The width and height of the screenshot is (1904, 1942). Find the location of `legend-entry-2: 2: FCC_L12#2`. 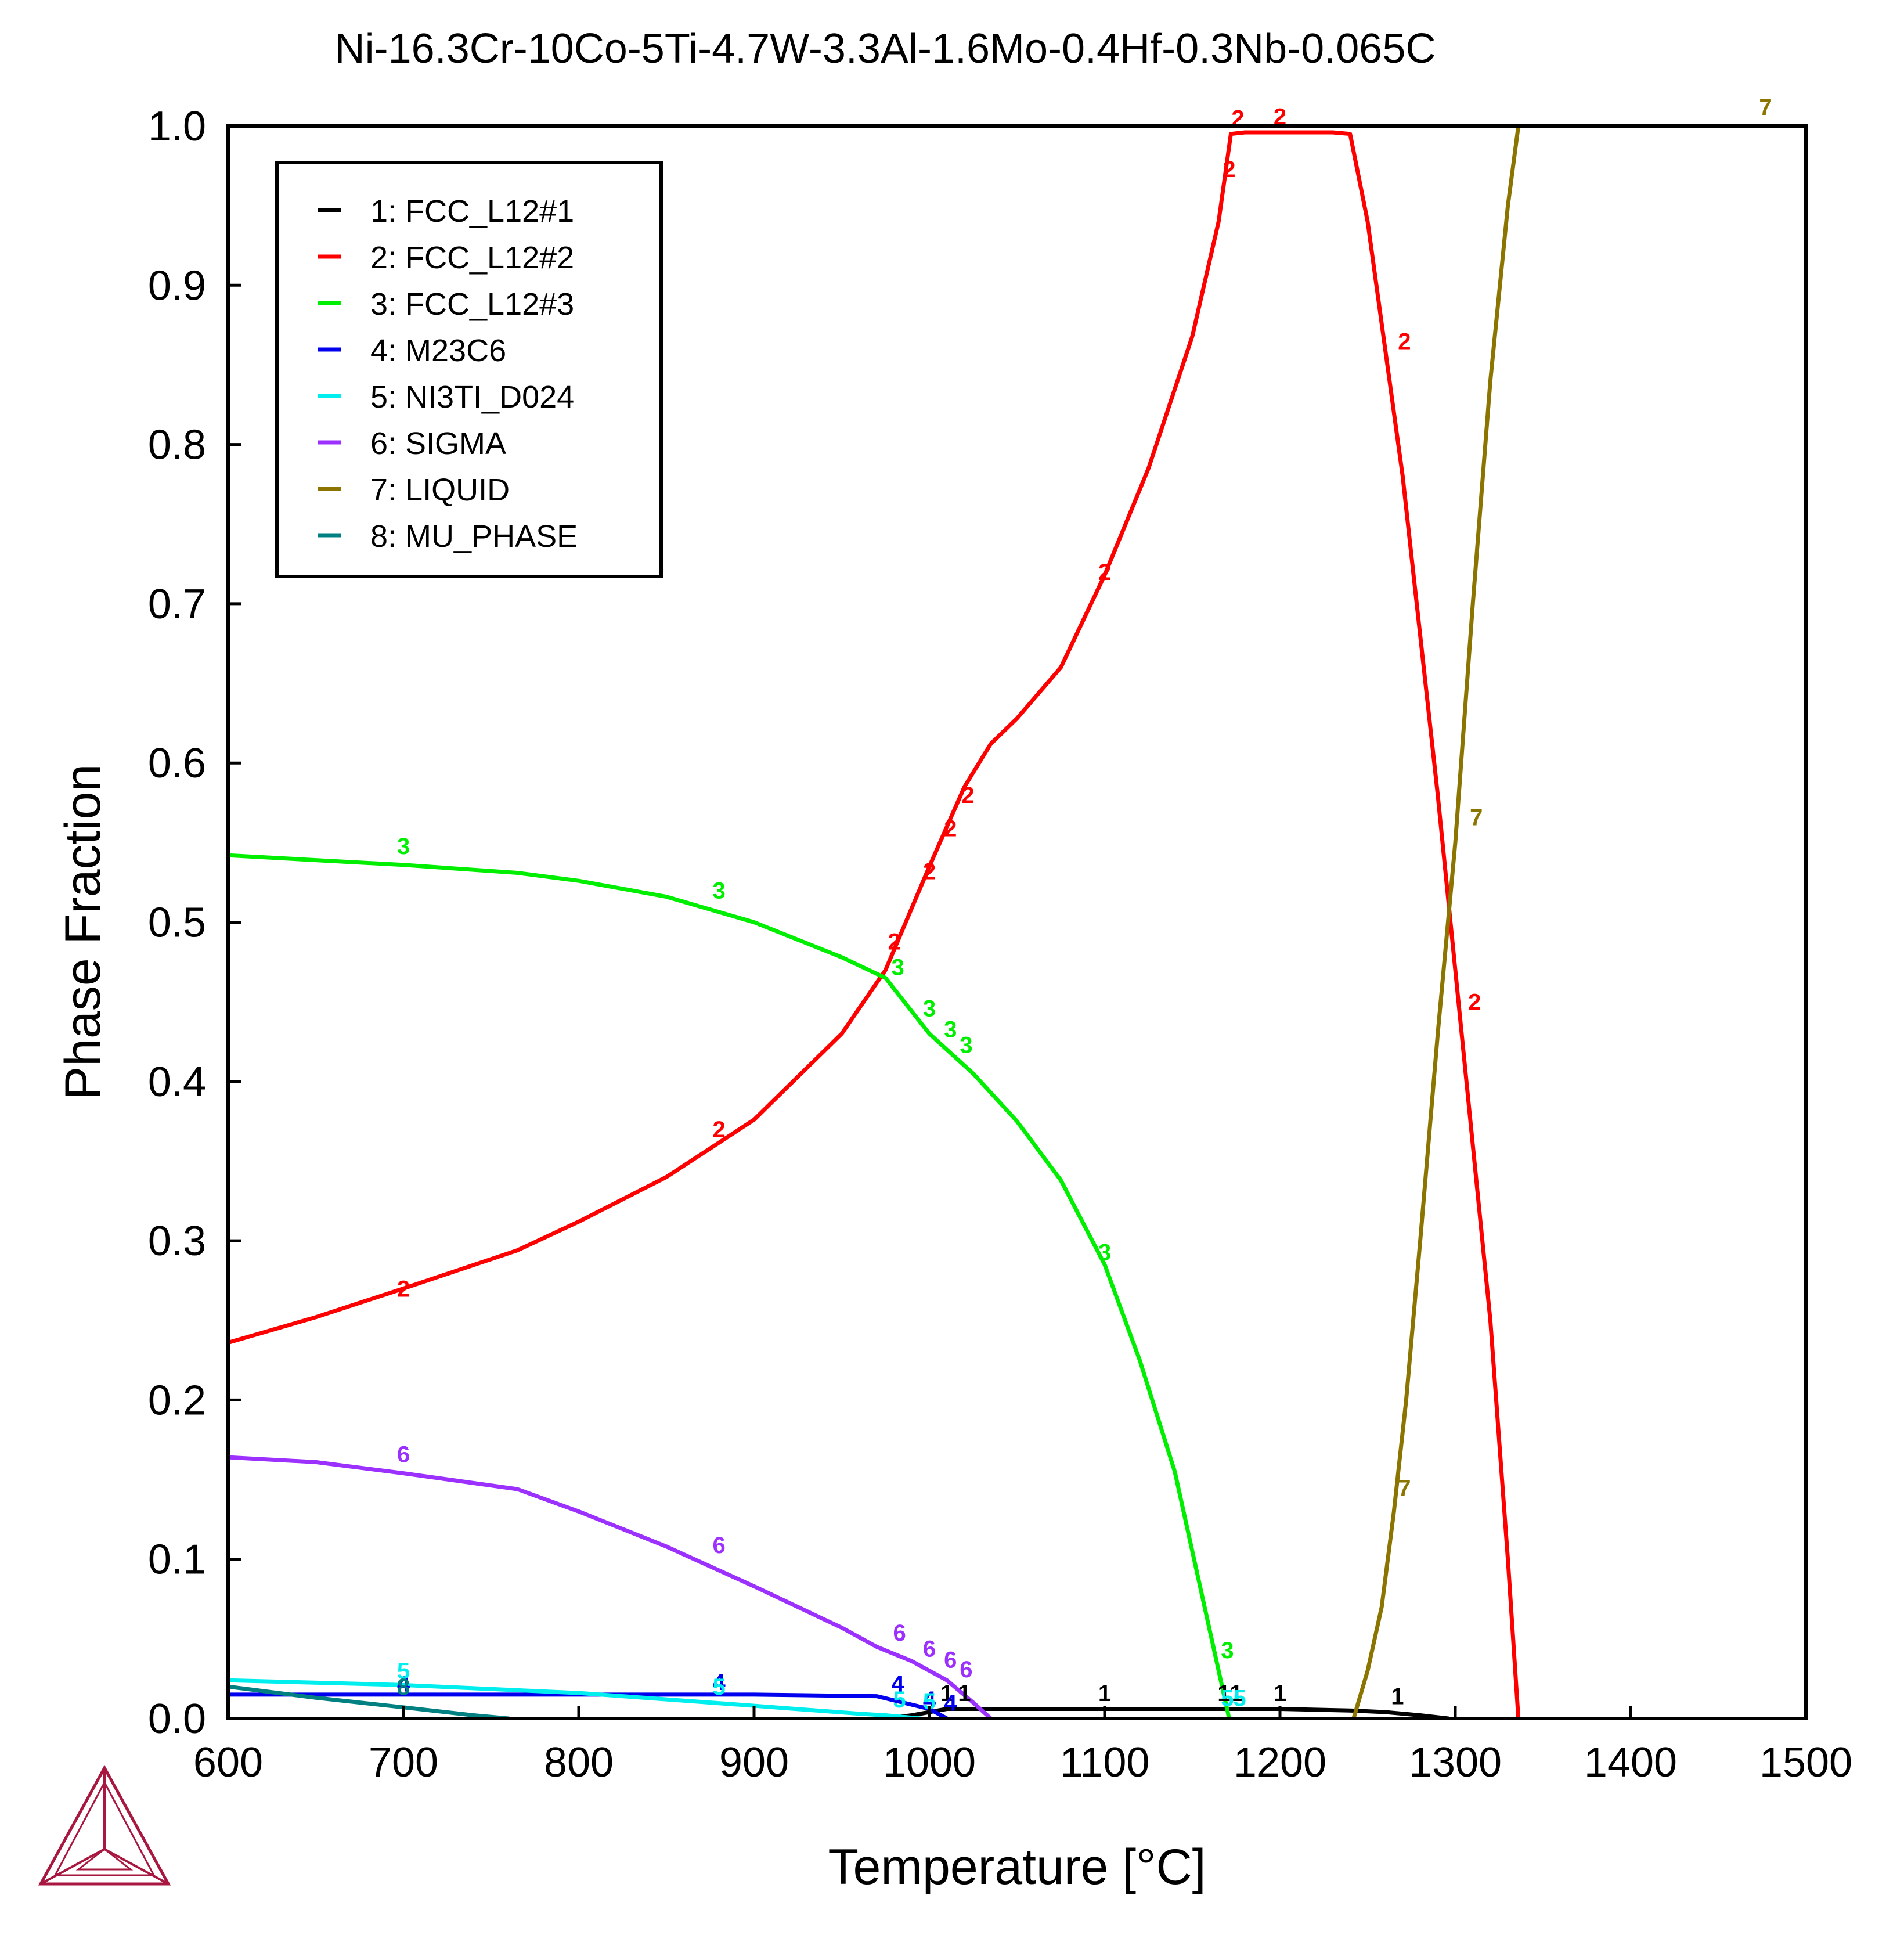

legend-entry-2: 2: FCC_L12#2 is located at coordinates (472, 257).